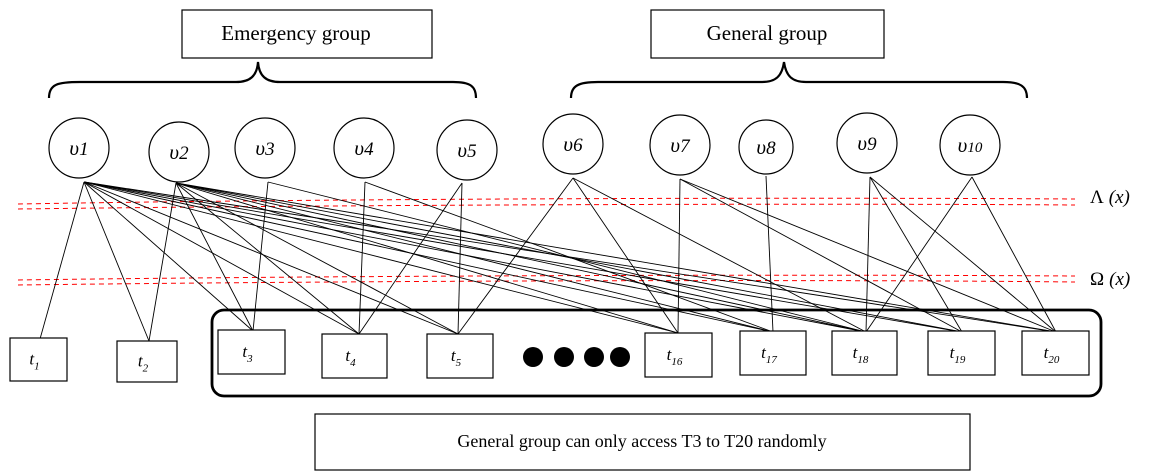 The image size is (1152, 476). I want to click on user-node-index: 2, so click(184, 153).